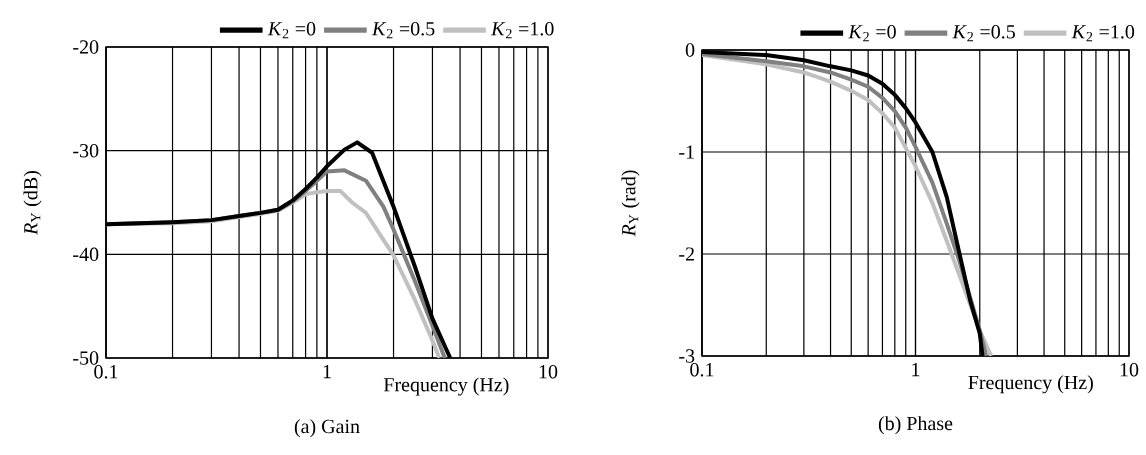 This screenshot has height=455, width=1146. Describe the element at coordinates (690, 50) in the screenshot. I see `y-tick-label: 0` at that location.